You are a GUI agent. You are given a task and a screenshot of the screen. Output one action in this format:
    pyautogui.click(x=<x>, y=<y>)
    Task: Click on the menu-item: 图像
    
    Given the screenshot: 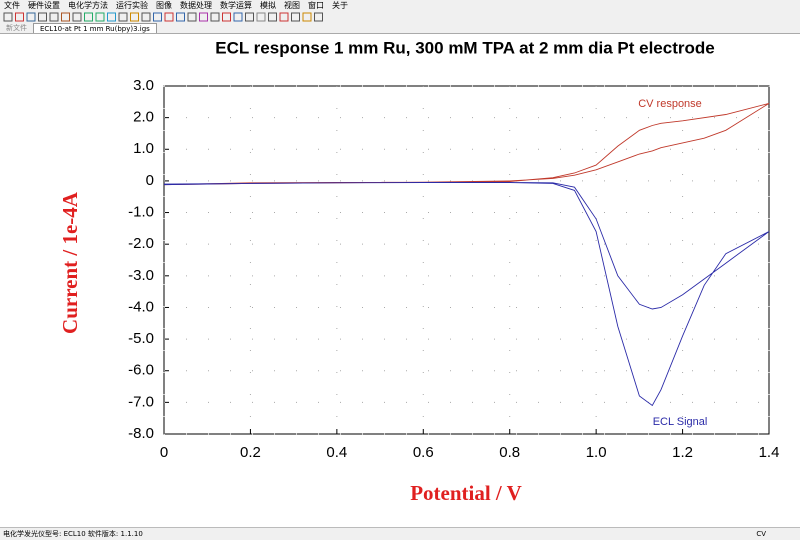 What is the action you would take?
    pyautogui.click(x=164, y=5)
    